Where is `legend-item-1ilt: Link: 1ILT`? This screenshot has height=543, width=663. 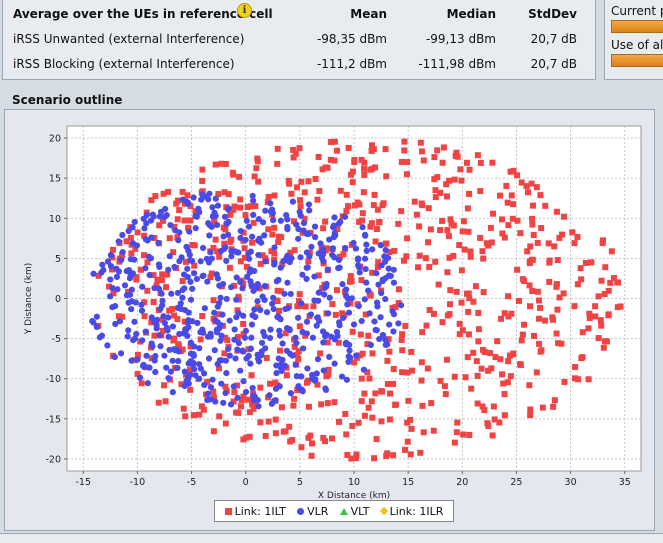
legend-item-1ilt: Link: 1ILT is located at coordinates (255, 511).